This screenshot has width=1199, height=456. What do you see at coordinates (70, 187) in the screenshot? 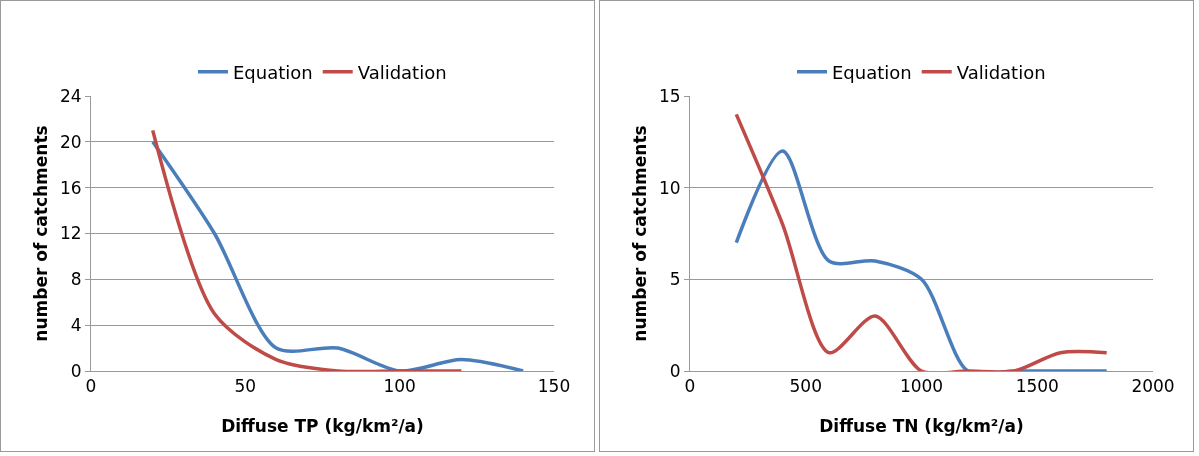
I see `y-tick-label: 16` at bounding box center [70, 187].